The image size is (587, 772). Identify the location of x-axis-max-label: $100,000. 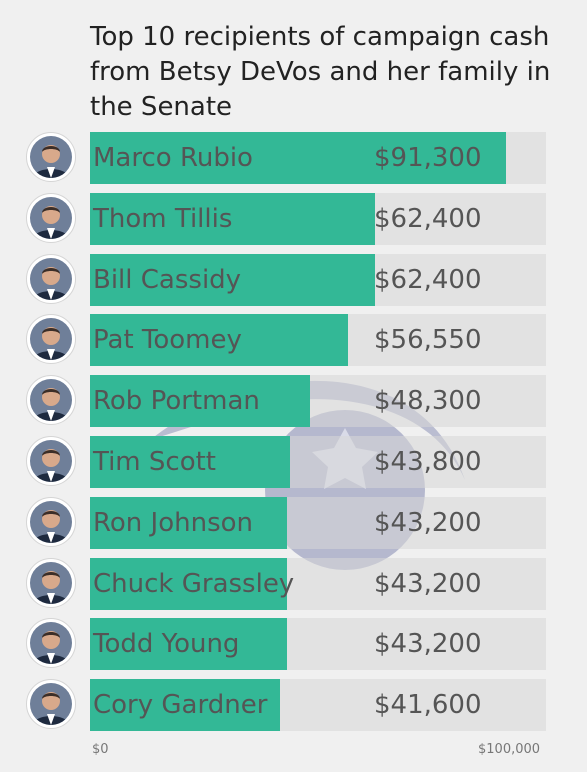
(509, 749).